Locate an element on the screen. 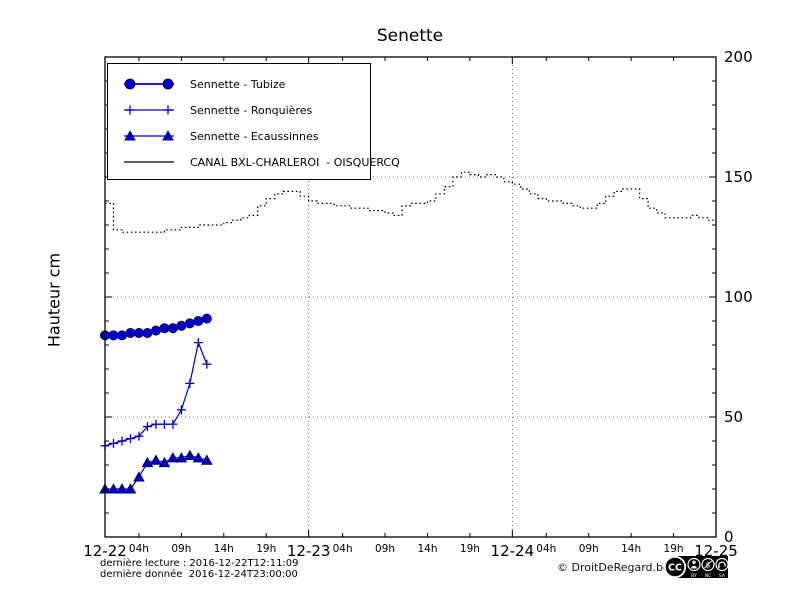  y-tick-label: 150 is located at coordinates (738, 177).